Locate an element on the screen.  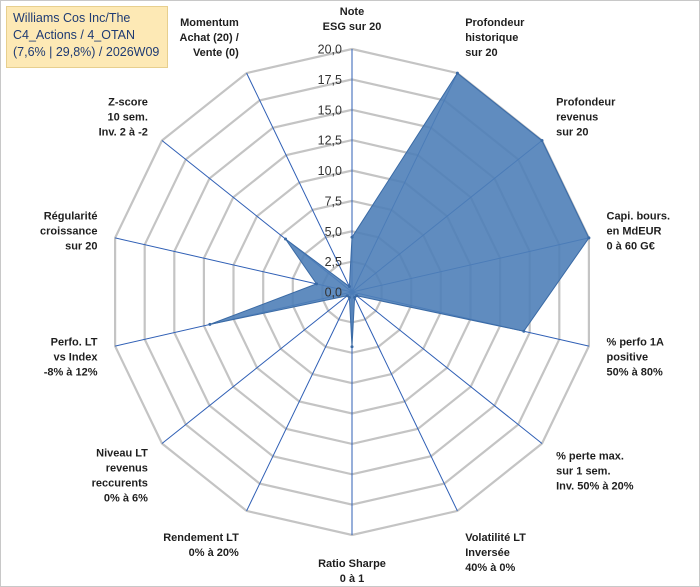
axis-label-line: positive is located at coordinates (628, 358).